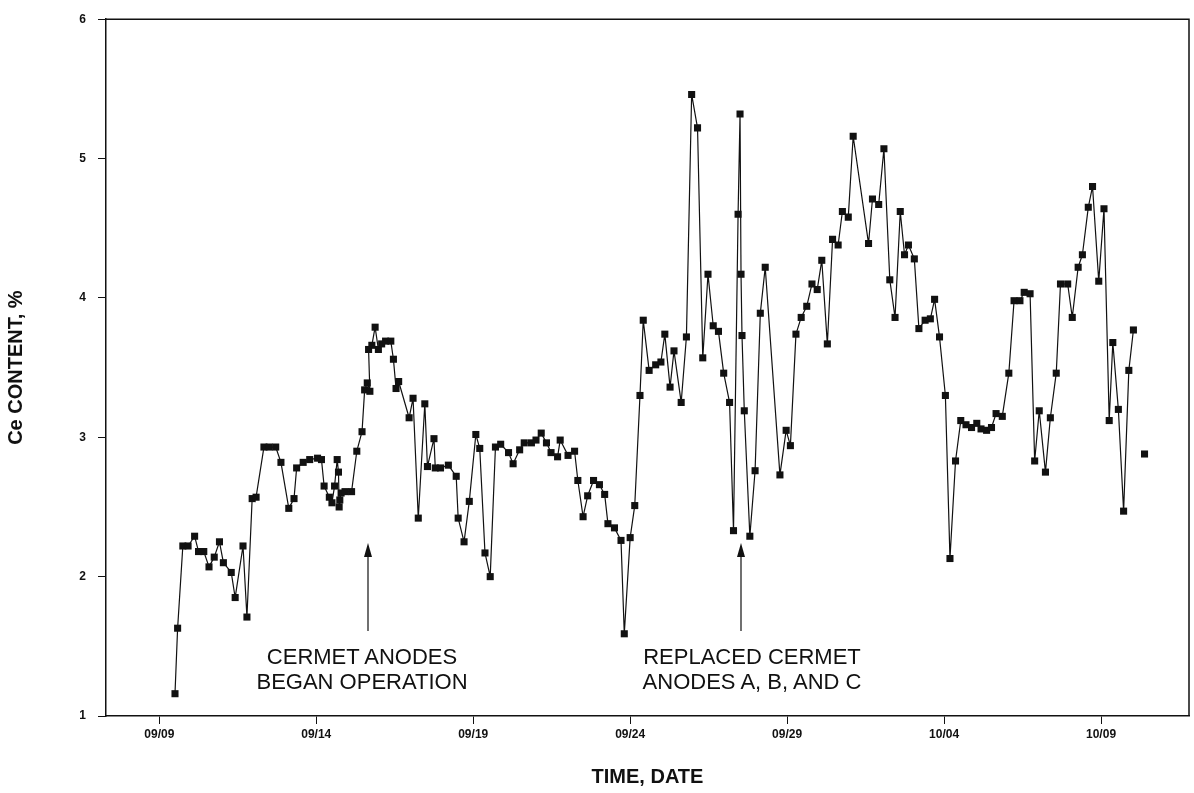 The image size is (1194, 793). What do you see at coordinates (83, 18) in the screenshot?
I see `y-tick-label: 6` at bounding box center [83, 18].